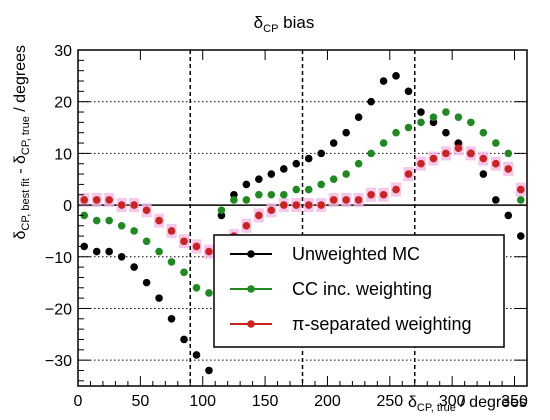 This screenshot has width=550, height=420. Describe the element at coordinates (22, 142) in the screenshot. I see `y-axis-label: δCP, best fit - δCP, true / degrees` at that location.